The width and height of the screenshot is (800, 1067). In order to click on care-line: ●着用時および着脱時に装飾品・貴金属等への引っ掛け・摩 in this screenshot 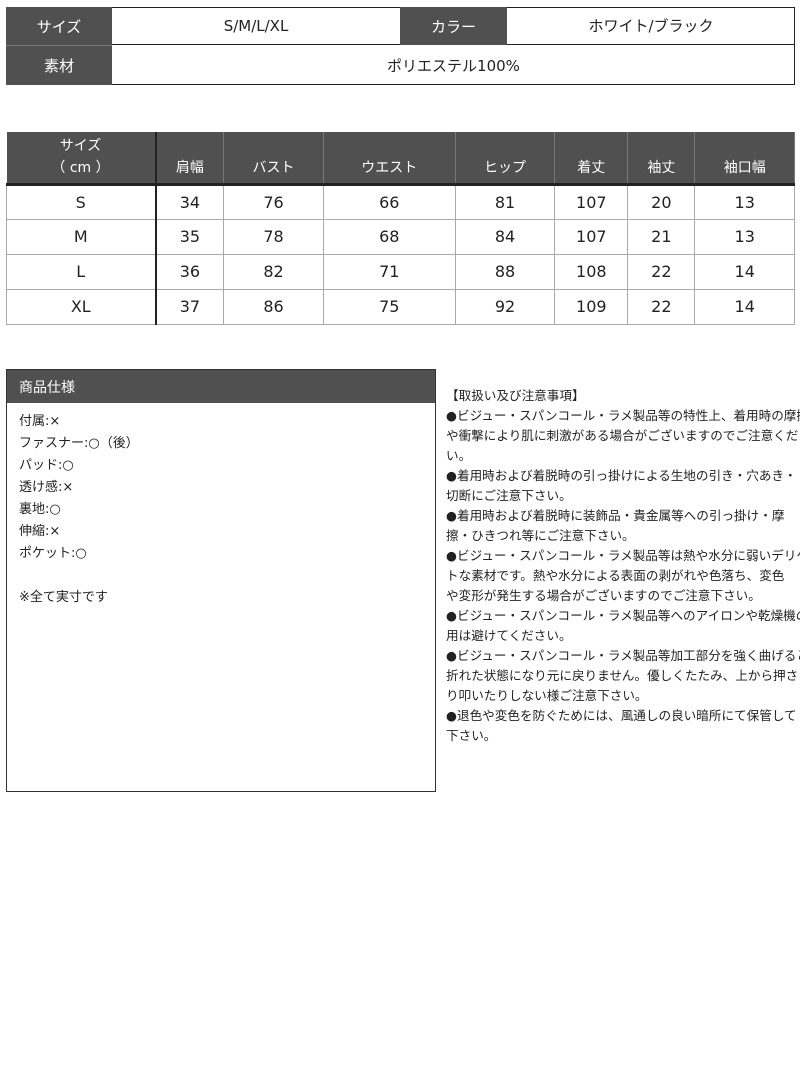, I will do `click(615, 515)`.